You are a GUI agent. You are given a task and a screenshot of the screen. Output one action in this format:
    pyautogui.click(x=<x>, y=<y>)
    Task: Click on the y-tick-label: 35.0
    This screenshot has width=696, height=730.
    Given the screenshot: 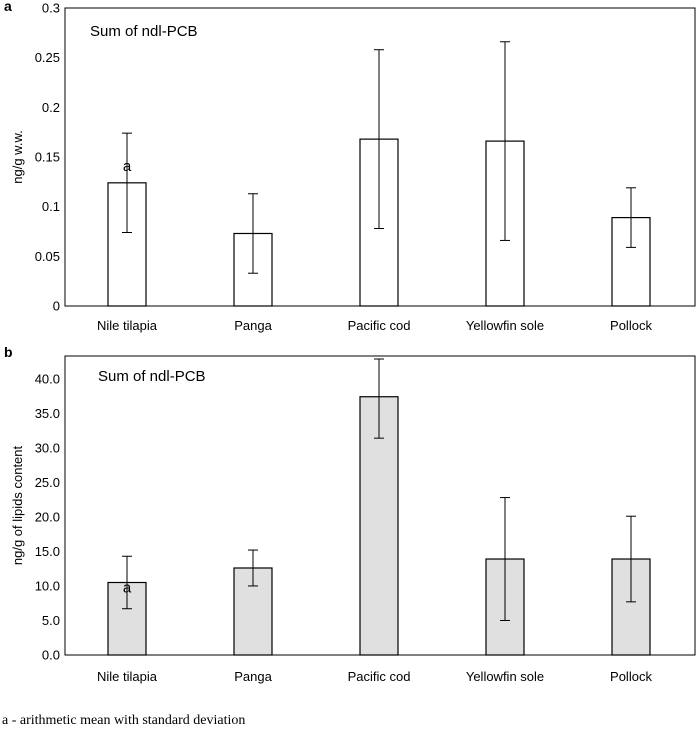 What is the action you would take?
    pyautogui.click(x=47, y=413)
    